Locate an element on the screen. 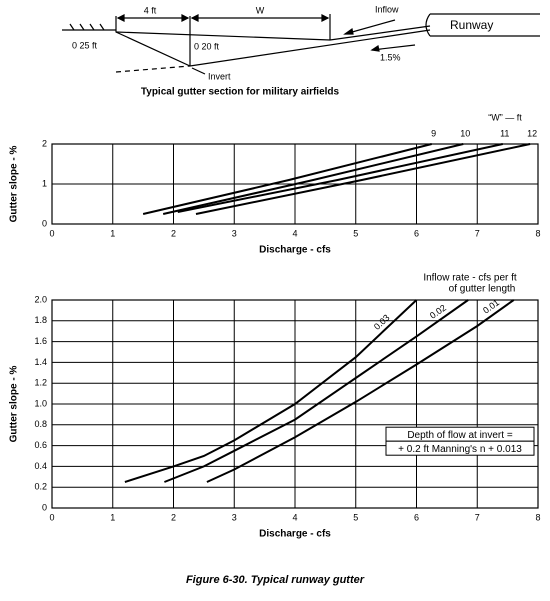 The image size is (550, 601). gutter-surface is located at coordinates (273, 33).